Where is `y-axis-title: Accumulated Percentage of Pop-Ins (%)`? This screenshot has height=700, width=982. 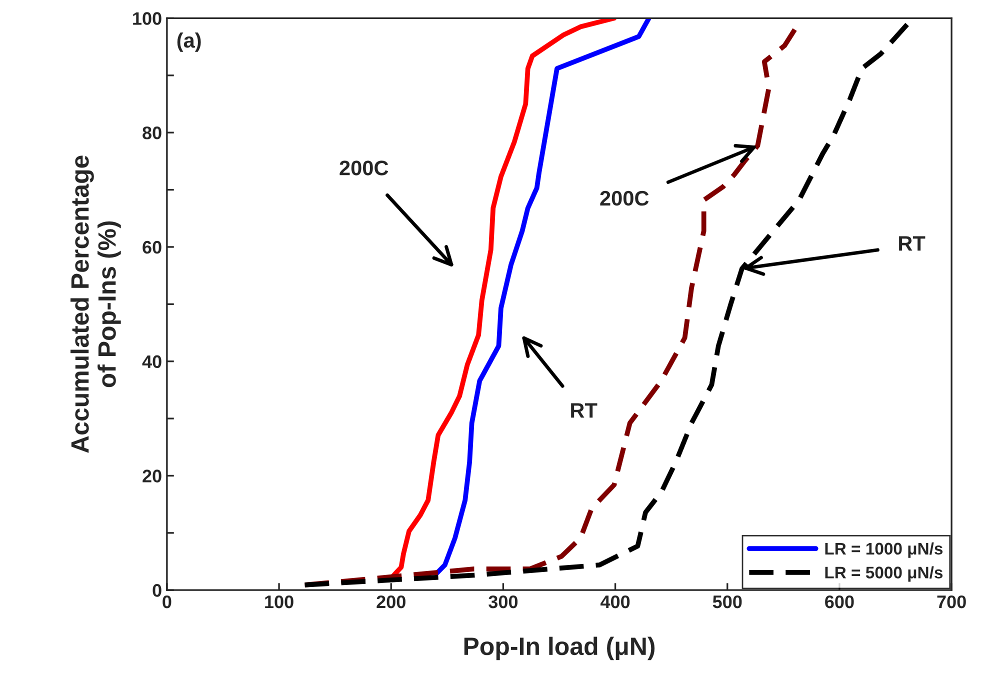
y-axis-title: Accumulated Percentage of Pop-Ins (%) is located at coordinates (95, 304).